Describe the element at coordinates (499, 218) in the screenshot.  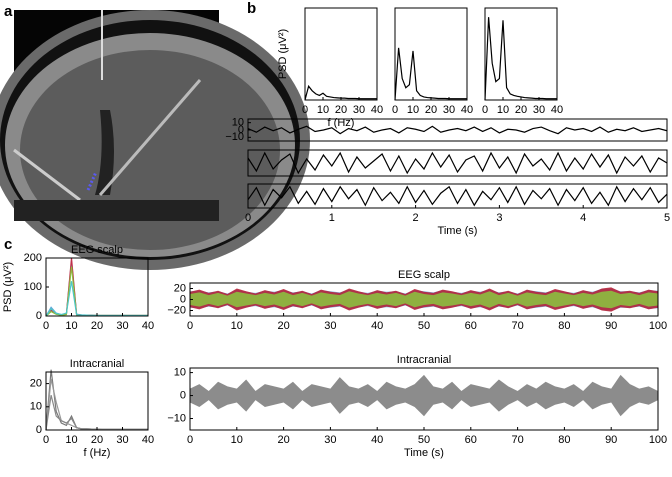
I see `x-tick-label: 3` at that location.